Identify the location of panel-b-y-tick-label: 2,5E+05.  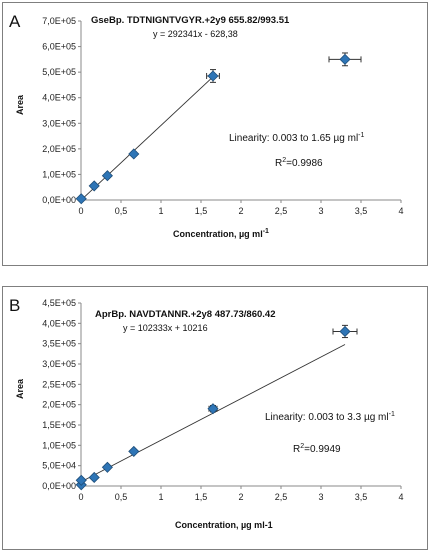
(59, 384).